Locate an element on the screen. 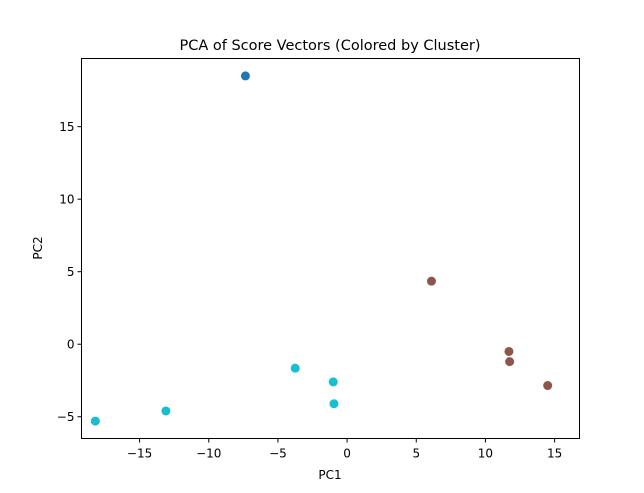 This screenshot has height=493, width=644. x-tick-label: 5 is located at coordinates (416, 454).